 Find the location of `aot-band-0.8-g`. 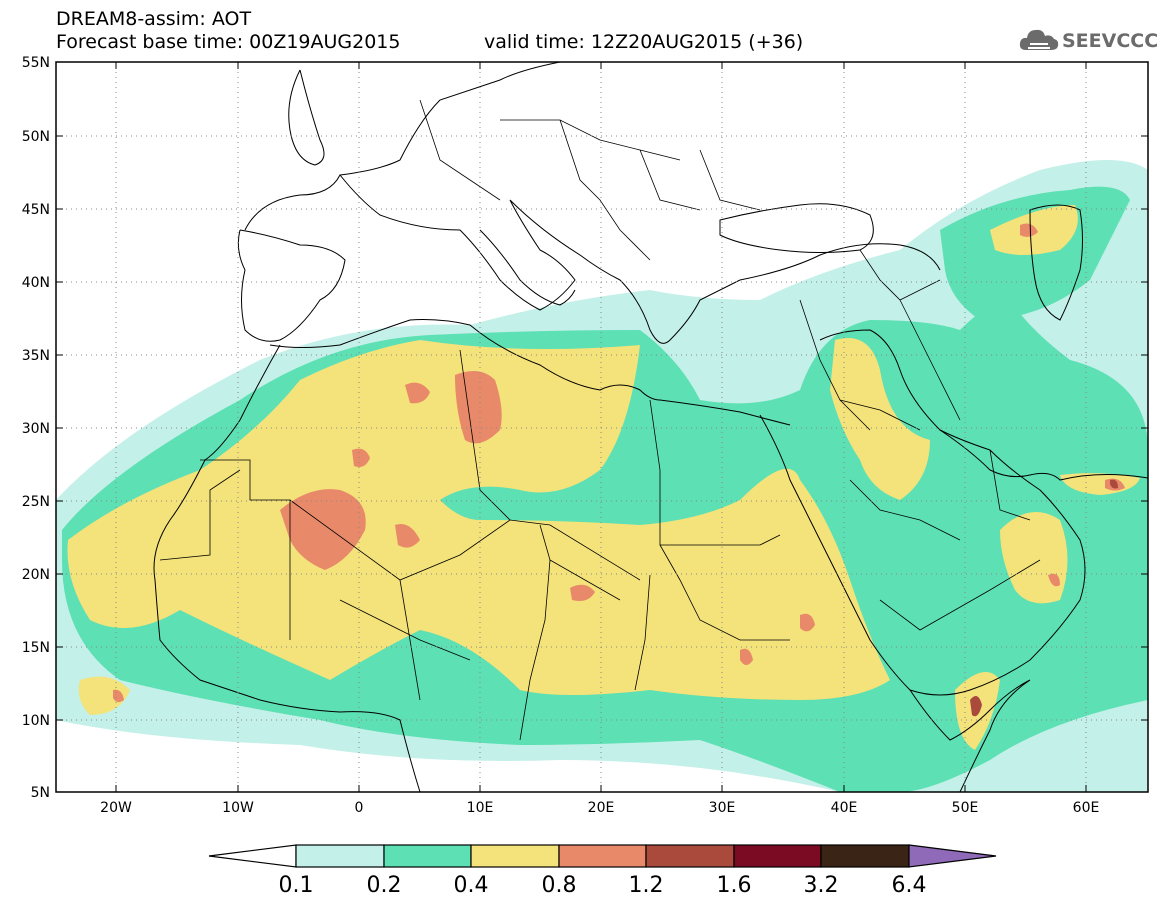

aot-band-0.8-g is located at coordinates (1029, 230).